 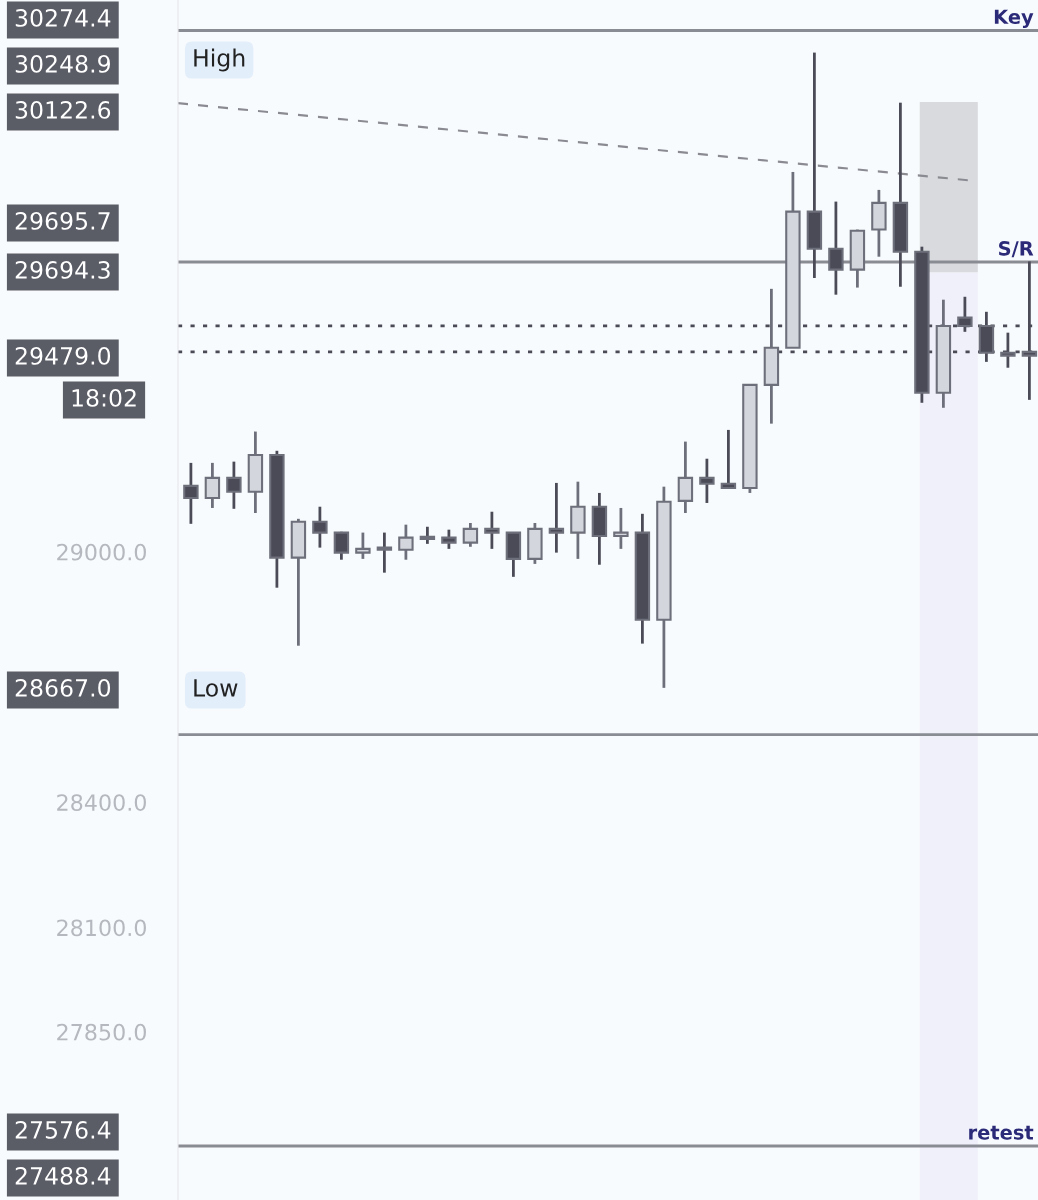 I want to click on ref-line-label: retest, so click(x=1001, y=1132).